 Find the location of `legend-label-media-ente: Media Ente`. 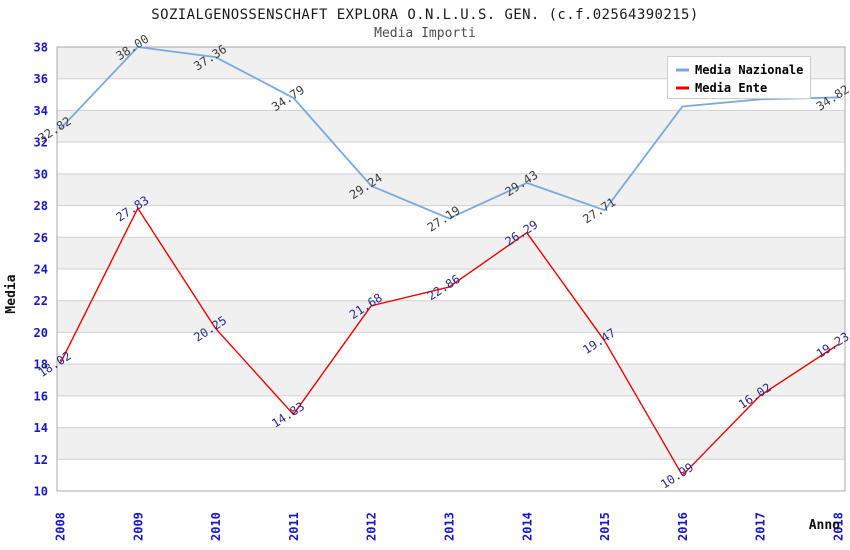

legend-label-media-ente: Media Ente is located at coordinates (731, 88).